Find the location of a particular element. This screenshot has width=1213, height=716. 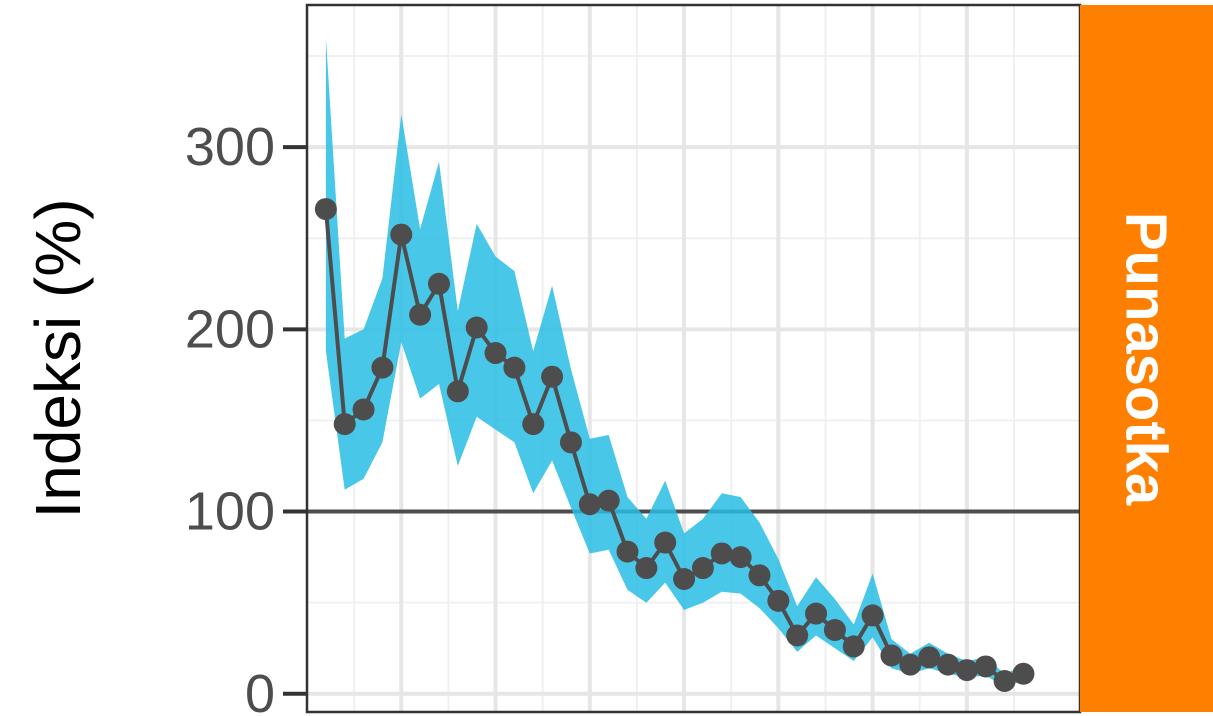

y-axis-title: Indeksi (%) is located at coordinates (58, 358).